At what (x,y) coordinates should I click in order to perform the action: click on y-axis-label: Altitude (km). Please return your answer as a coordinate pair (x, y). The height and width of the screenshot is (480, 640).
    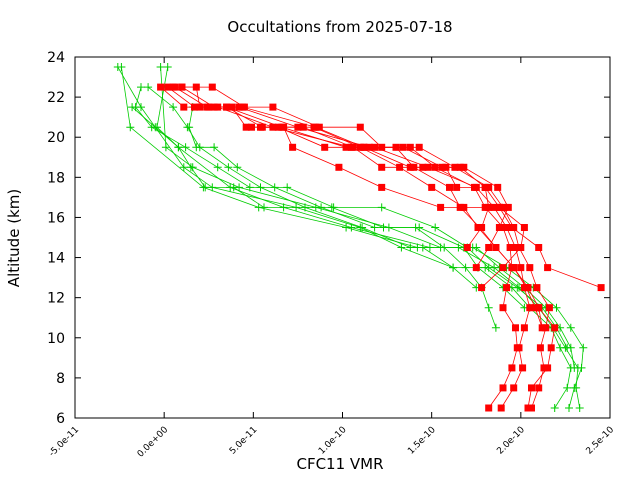
    Looking at the image, I should click on (14, 238).